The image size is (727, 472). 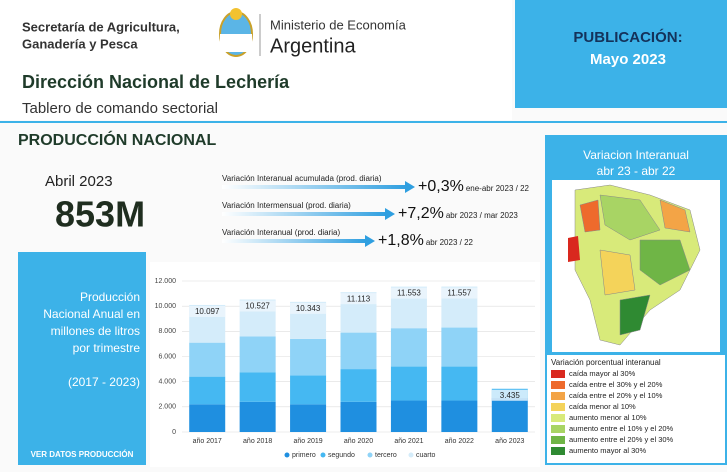 I want to click on legend-label: tercero, so click(x=386, y=455).